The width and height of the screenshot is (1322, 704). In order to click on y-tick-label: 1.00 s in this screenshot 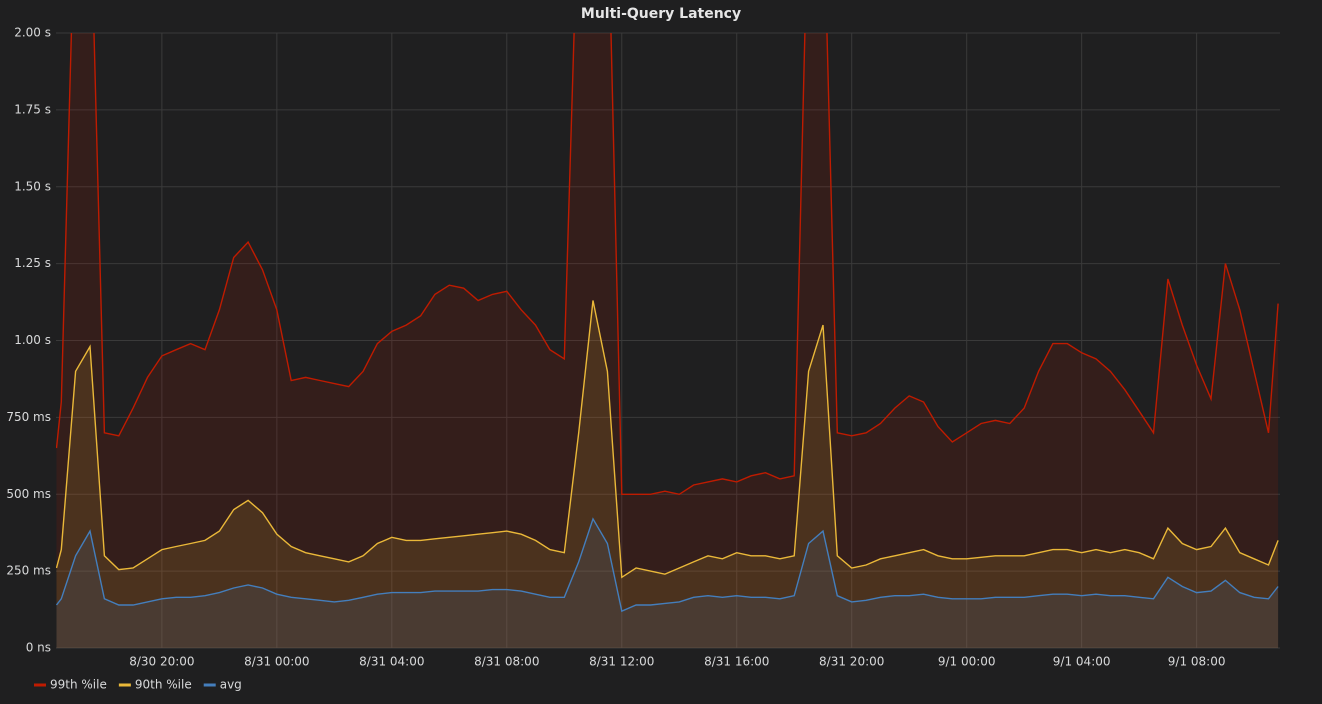, I will do `click(32, 340)`.